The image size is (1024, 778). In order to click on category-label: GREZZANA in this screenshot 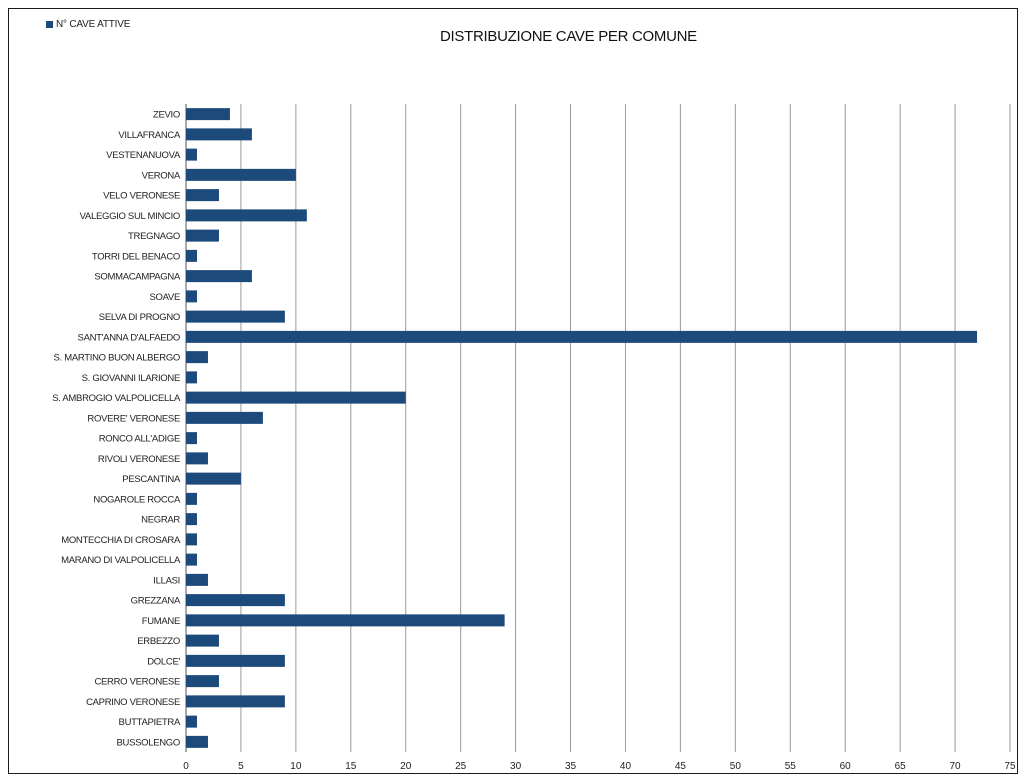, I will do `click(156, 601)`.